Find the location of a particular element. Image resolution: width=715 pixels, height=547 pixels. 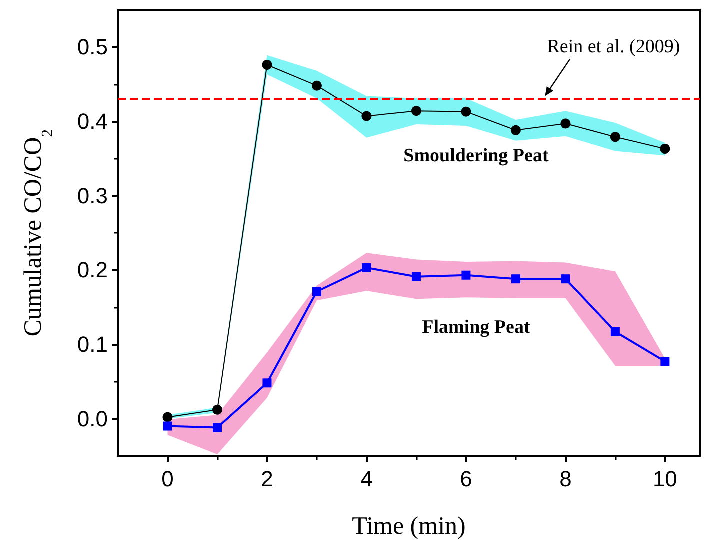

ref-line-label: Rein et al. (2009) is located at coordinates (613, 47).